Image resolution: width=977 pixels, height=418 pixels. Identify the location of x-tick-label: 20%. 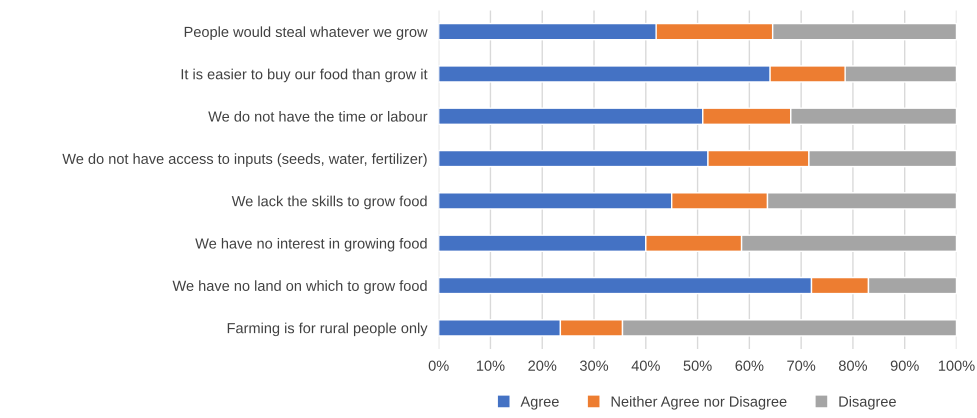
(542, 365).